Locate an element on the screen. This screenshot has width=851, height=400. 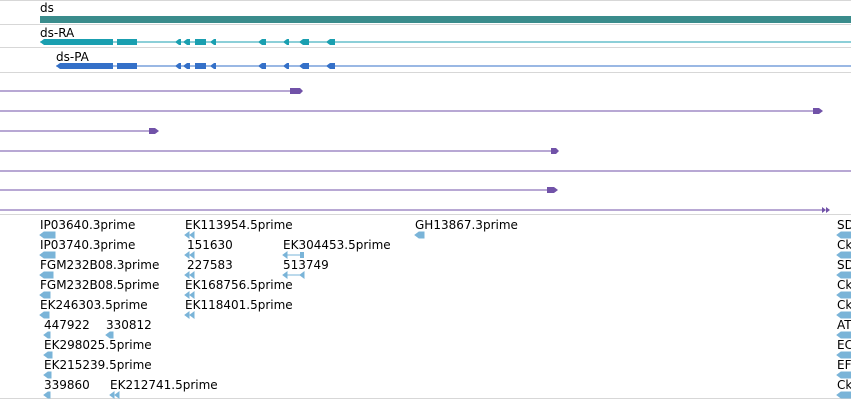
est-label: IP03640.3prime is located at coordinates (88, 225).